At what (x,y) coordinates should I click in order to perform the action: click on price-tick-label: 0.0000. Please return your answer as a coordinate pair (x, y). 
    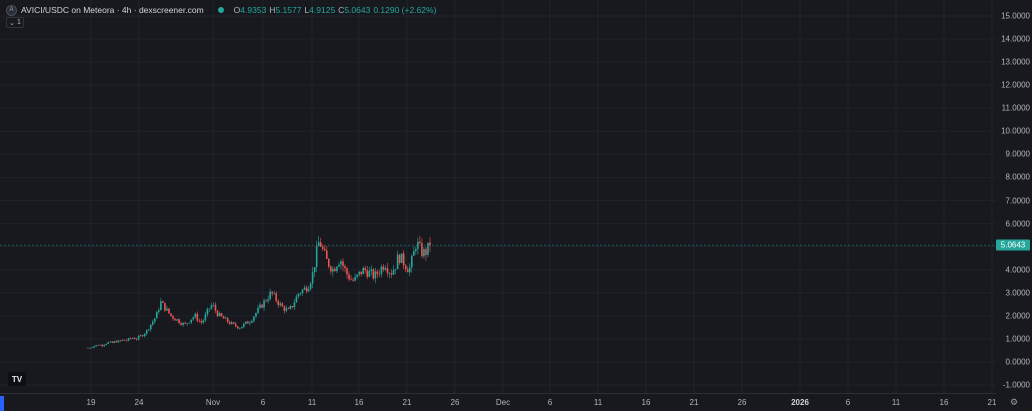
    Looking at the image, I should click on (1017, 362).